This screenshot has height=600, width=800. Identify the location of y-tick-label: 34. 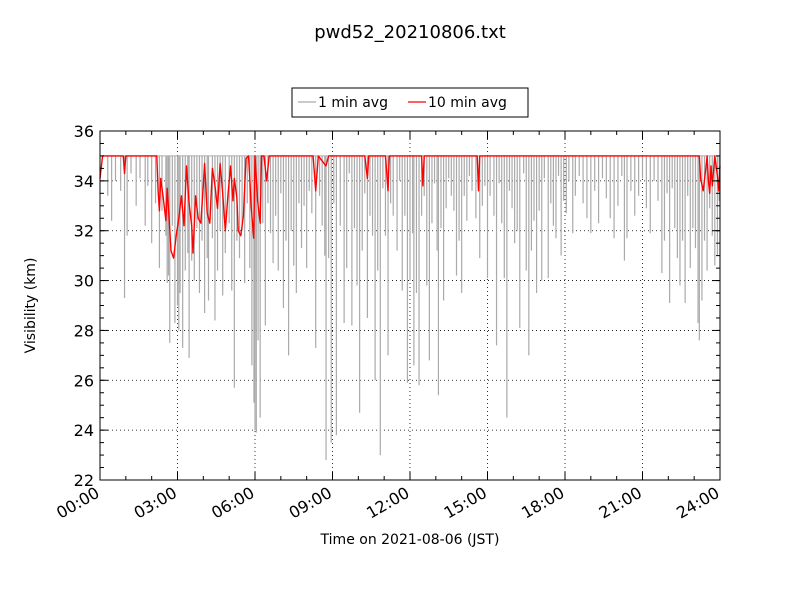
(84, 181).